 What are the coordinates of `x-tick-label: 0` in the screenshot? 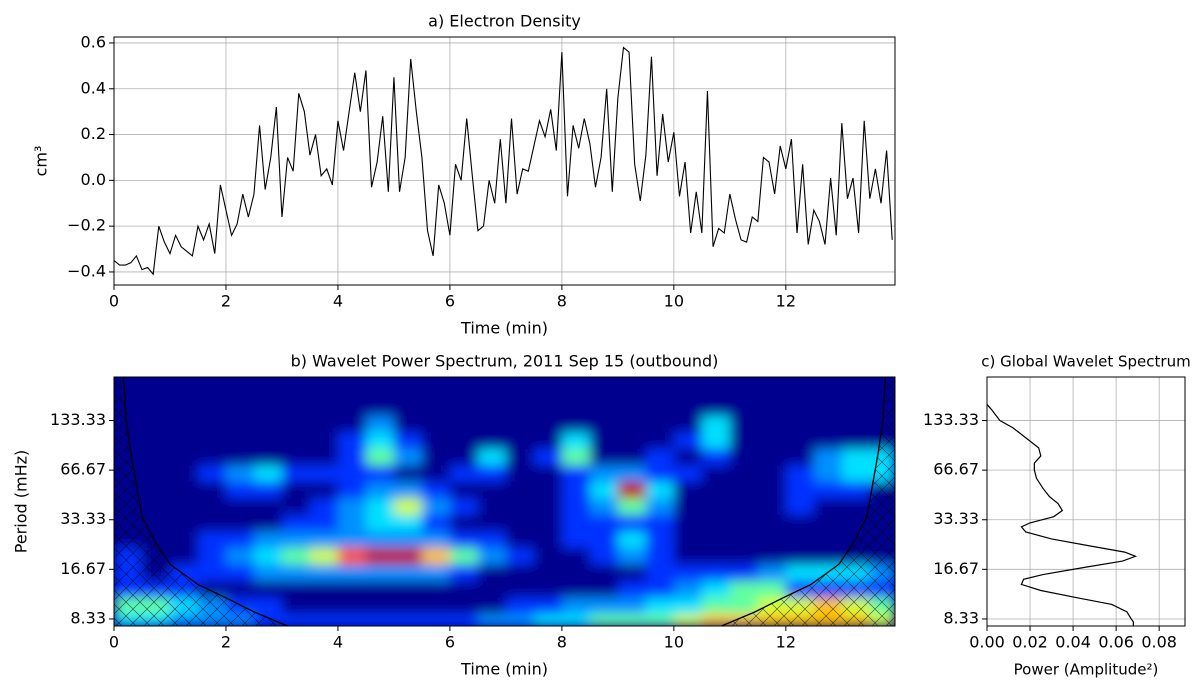 It's located at (114, 642).